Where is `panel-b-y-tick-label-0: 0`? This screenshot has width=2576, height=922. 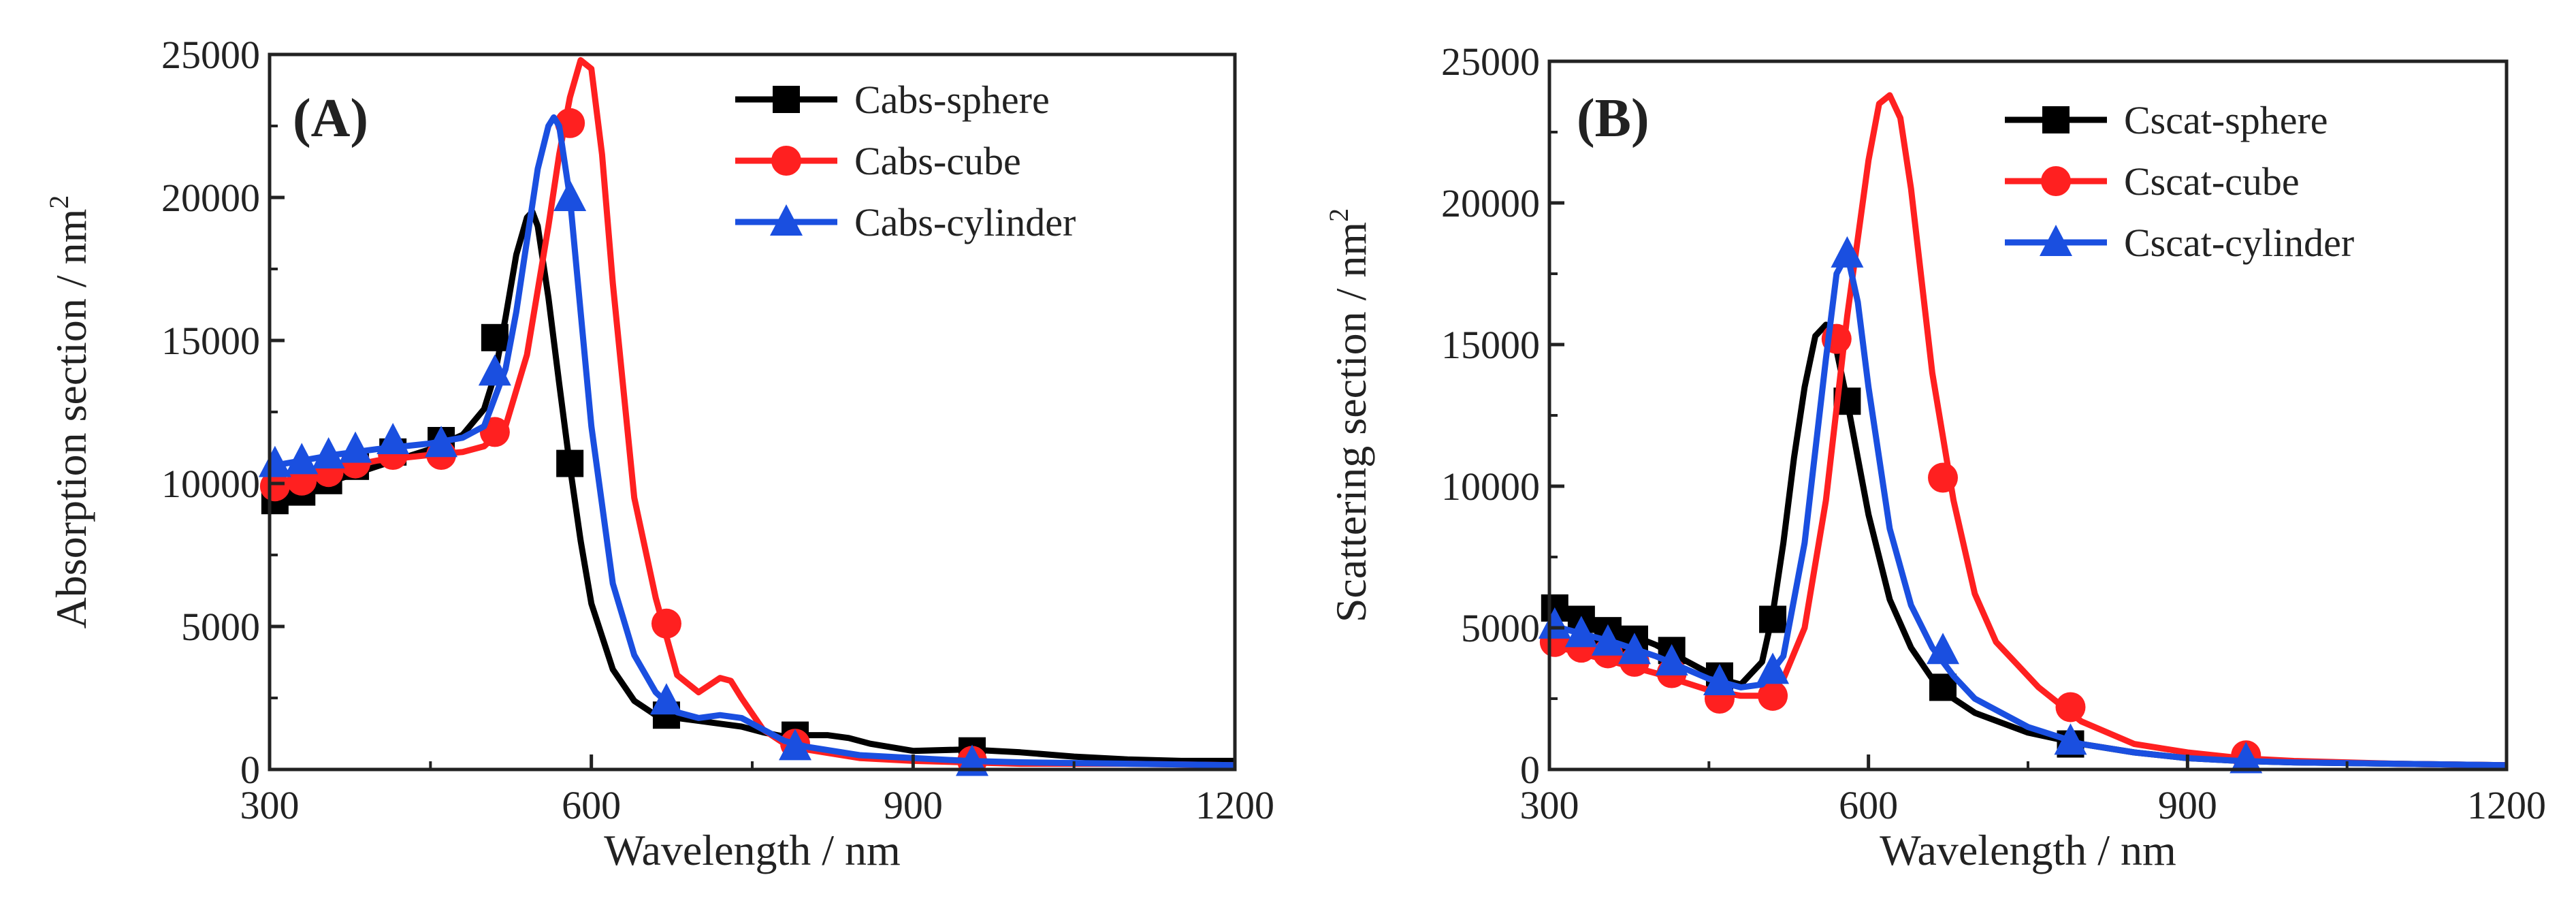
panel-b-y-tick-label-0: 0 is located at coordinates (1530, 770).